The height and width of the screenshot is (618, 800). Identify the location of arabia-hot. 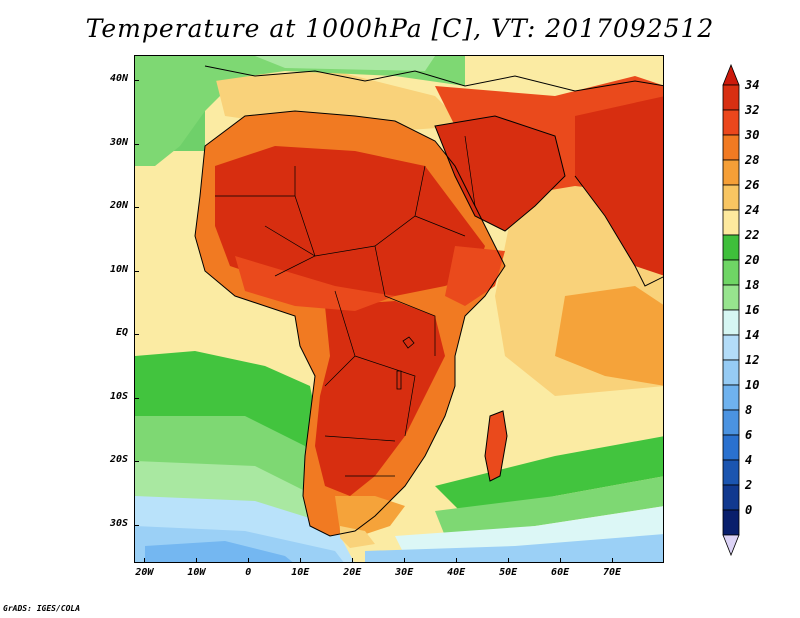
(500, 173).